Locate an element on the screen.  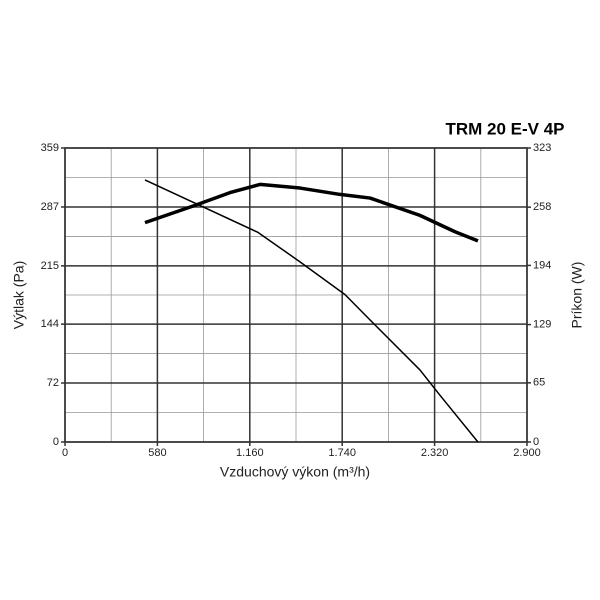
y-tick-label: 144 is located at coordinates (50, 324).